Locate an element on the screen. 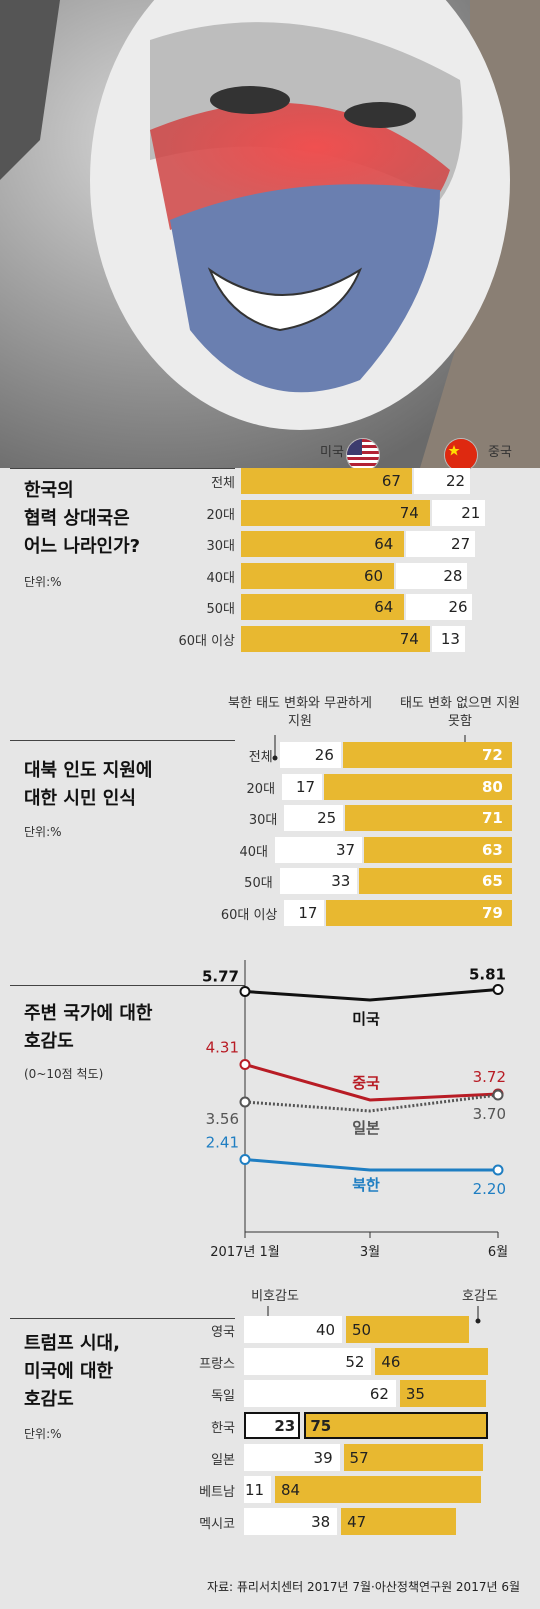  미국-start-label: 5.77 is located at coordinates (220, 977).